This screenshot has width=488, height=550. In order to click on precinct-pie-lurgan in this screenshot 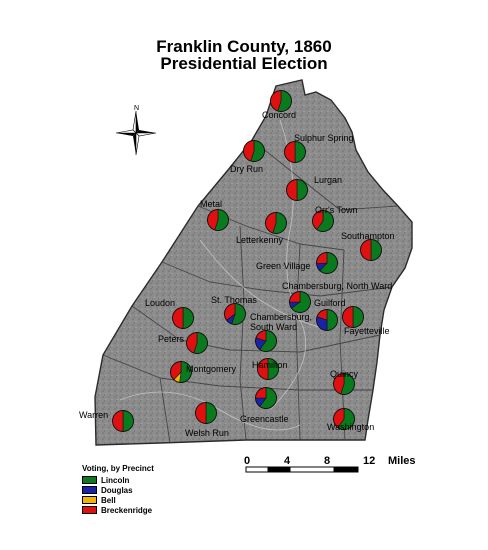, I will do `click(297, 190)`.